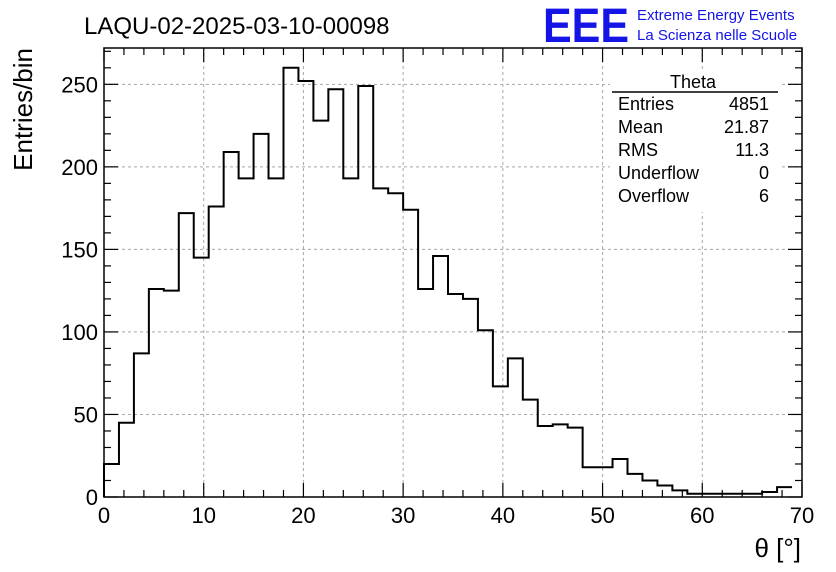  Describe the element at coordinates (764, 173) in the screenshot. I see `stats-value-underflow: 0` at that location.